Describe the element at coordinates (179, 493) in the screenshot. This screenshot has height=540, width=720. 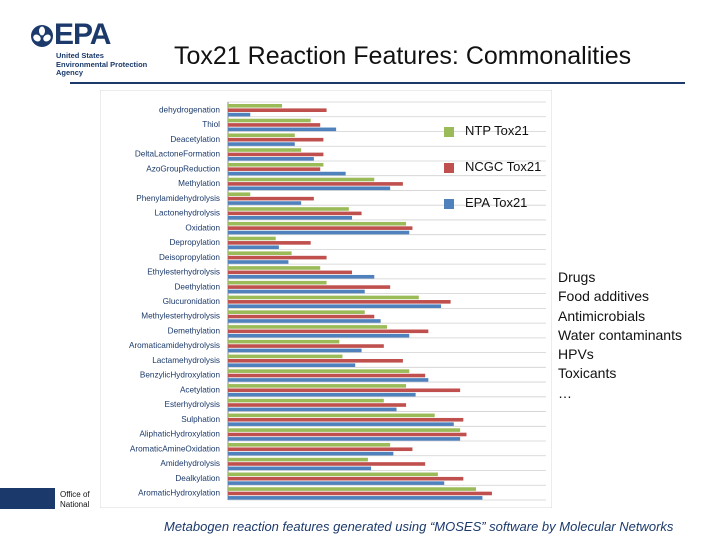
I see `category-tick-label: AromaticHydroxylation` at that location.